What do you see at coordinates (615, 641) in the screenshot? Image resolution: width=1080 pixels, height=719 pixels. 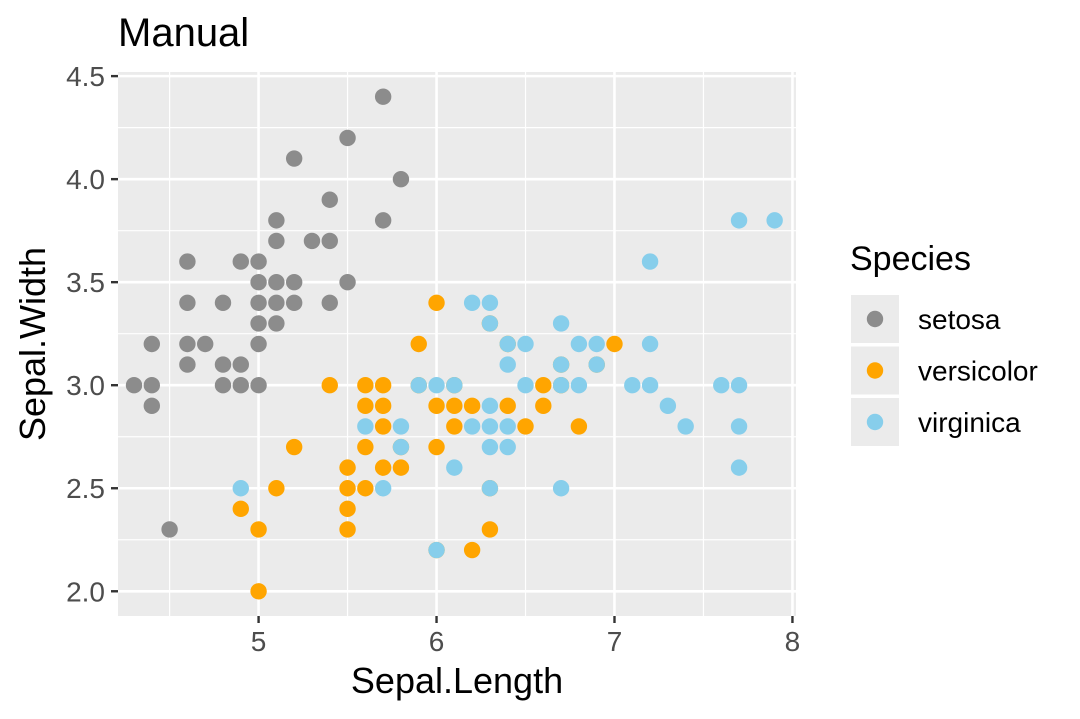 I see `x-tick-label: 7` at bounding box center [615, 641].